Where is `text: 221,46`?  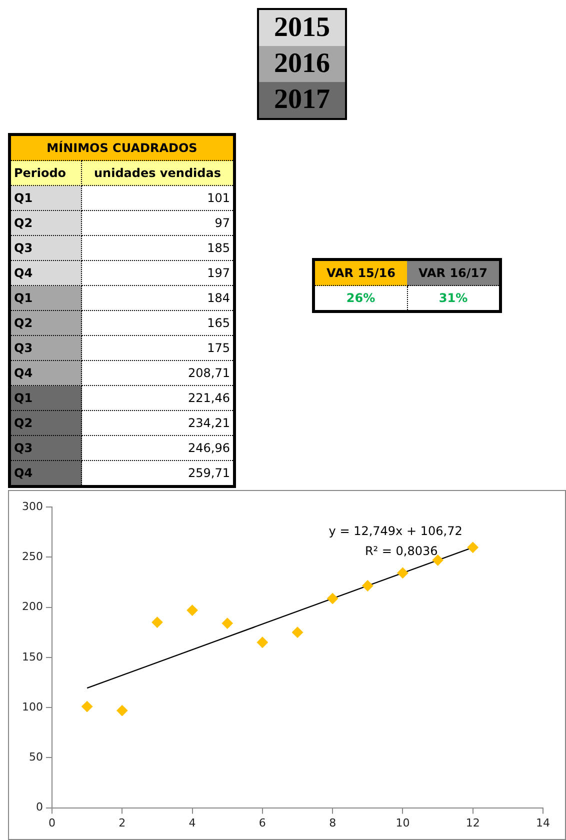
text: 221,46 is located at coordinates (158, 398).